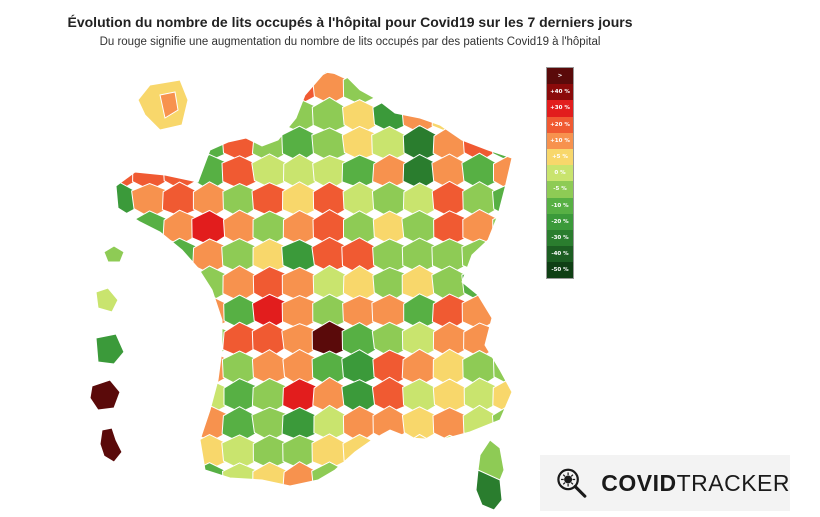 This screenshot has height=517, width=820. What do you see at coordinates (560, 189) in the screenshot?
I see `legend-item: -5 %` at bounding box center [560, 189].